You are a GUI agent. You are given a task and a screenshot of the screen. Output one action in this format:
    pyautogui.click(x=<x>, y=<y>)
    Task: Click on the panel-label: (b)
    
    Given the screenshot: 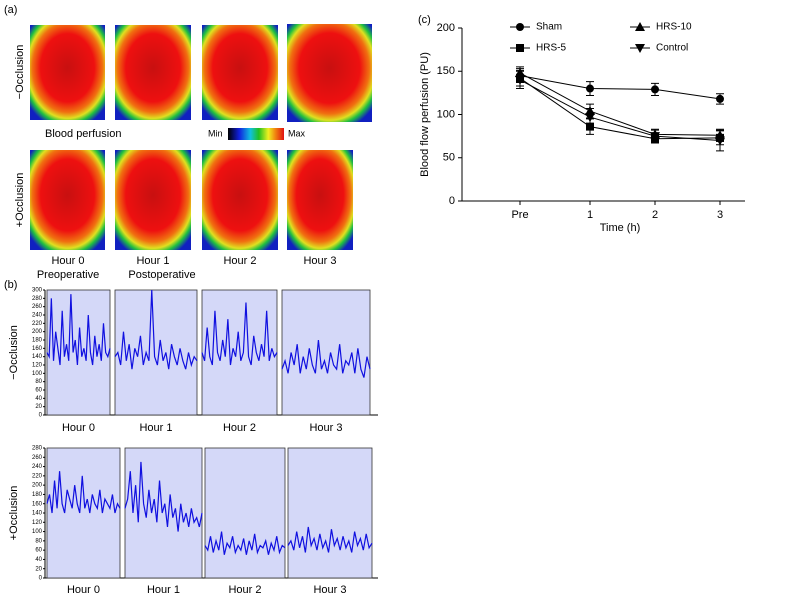 What is the action you would take?
    pyautogui.click(x=10, y=285)
    